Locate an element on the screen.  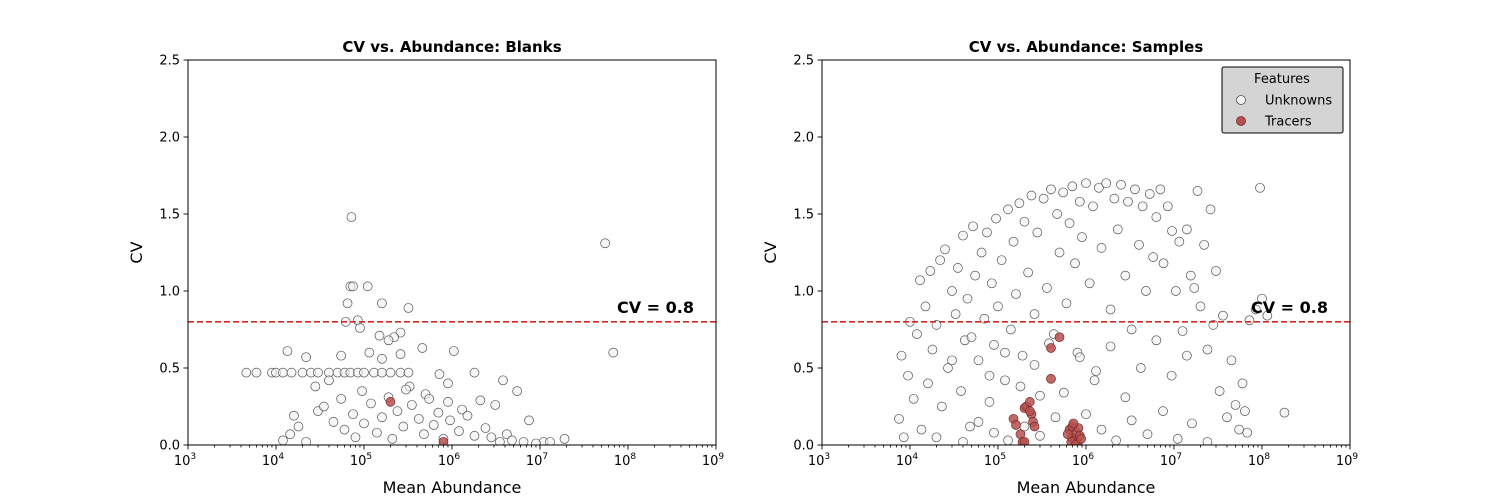
x-tick-label: 10⁵ is located at coordinates (361, 460).